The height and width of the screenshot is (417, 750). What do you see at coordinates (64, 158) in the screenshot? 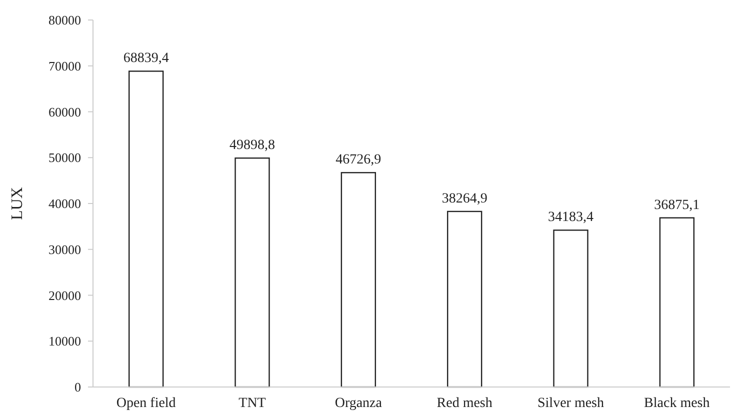
I see `y-tick-label: 50000` at bounding box center [64, 158].